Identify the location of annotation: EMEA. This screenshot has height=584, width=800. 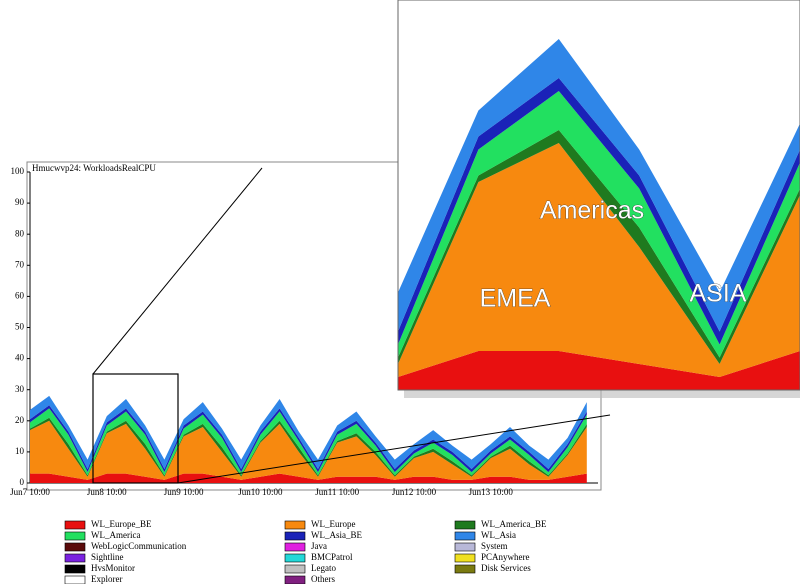
(515, 299).